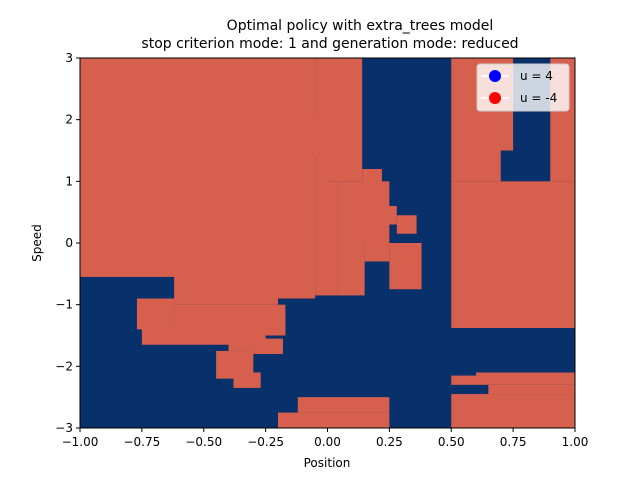  Describe the element at coordinates (538, 98) in the screenshot. I see `legend-label-u-neg: u = -4` at that location.